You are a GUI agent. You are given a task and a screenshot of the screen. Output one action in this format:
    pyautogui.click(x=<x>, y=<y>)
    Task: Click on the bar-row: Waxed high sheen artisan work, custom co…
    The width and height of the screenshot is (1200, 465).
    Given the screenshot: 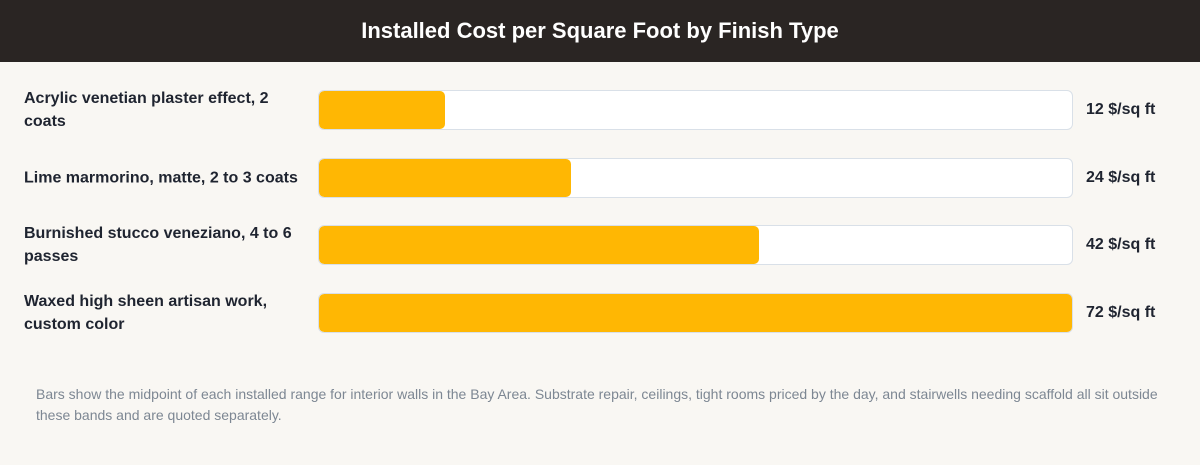 What is the action you would take?
    pyautogui.click(x=600, y=312)
    